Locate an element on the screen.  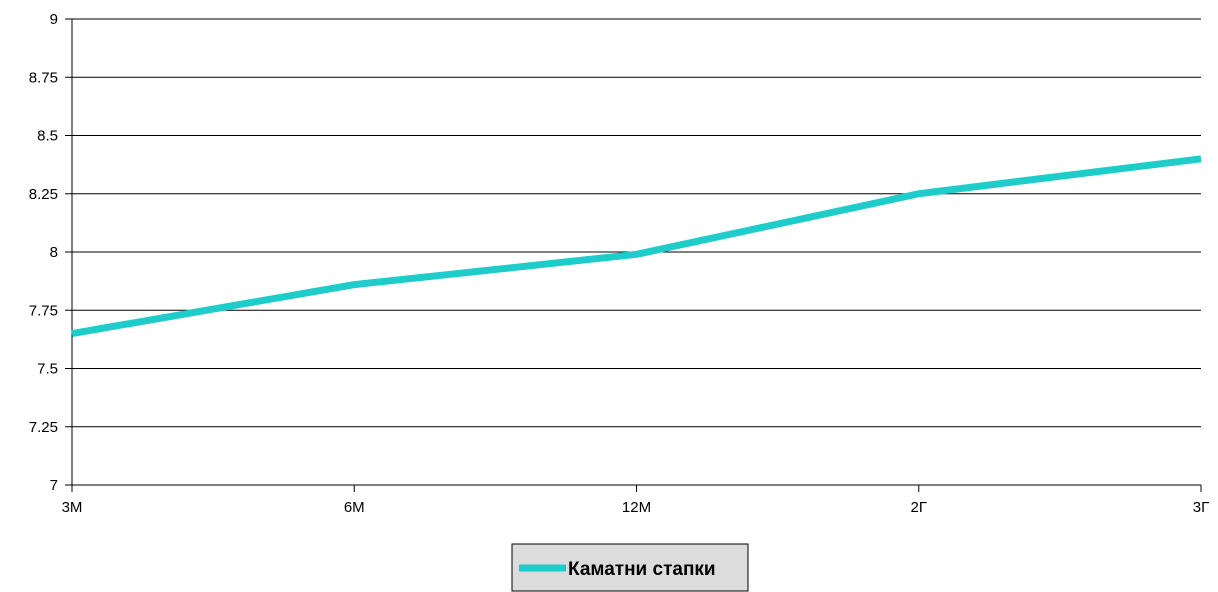
y-tick-label: 7.25 is located at coordinates (43, 427).